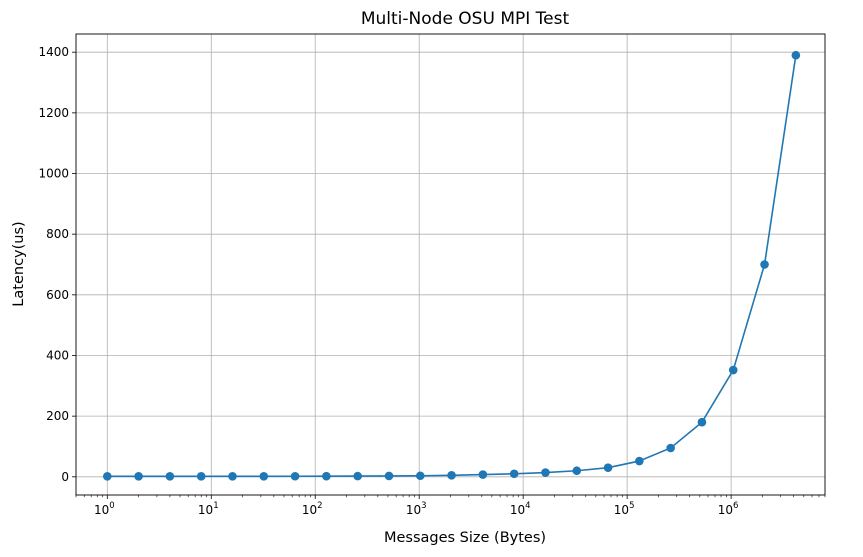  I want to click on x-tick-label: 10², so click(312, 509).